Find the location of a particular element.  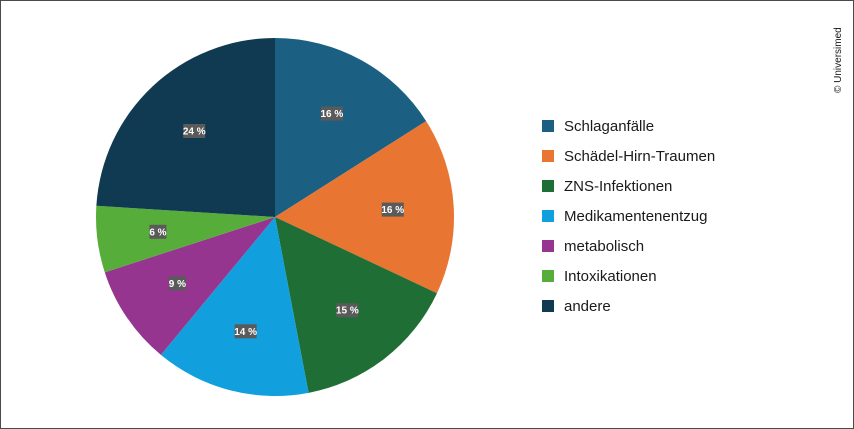

legend-item: Medikamentenentzug is located at coordinates (628, 216).